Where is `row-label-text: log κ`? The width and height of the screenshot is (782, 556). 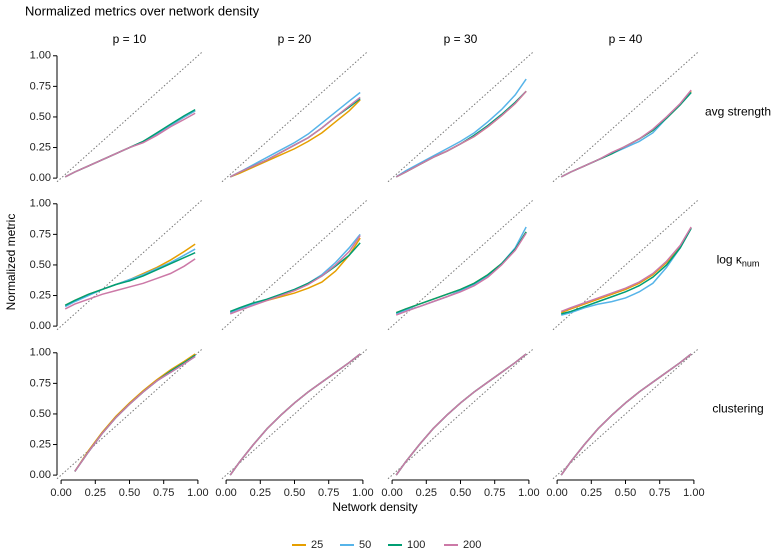 row-label-text: log κ is located at coordinates (730, 260).